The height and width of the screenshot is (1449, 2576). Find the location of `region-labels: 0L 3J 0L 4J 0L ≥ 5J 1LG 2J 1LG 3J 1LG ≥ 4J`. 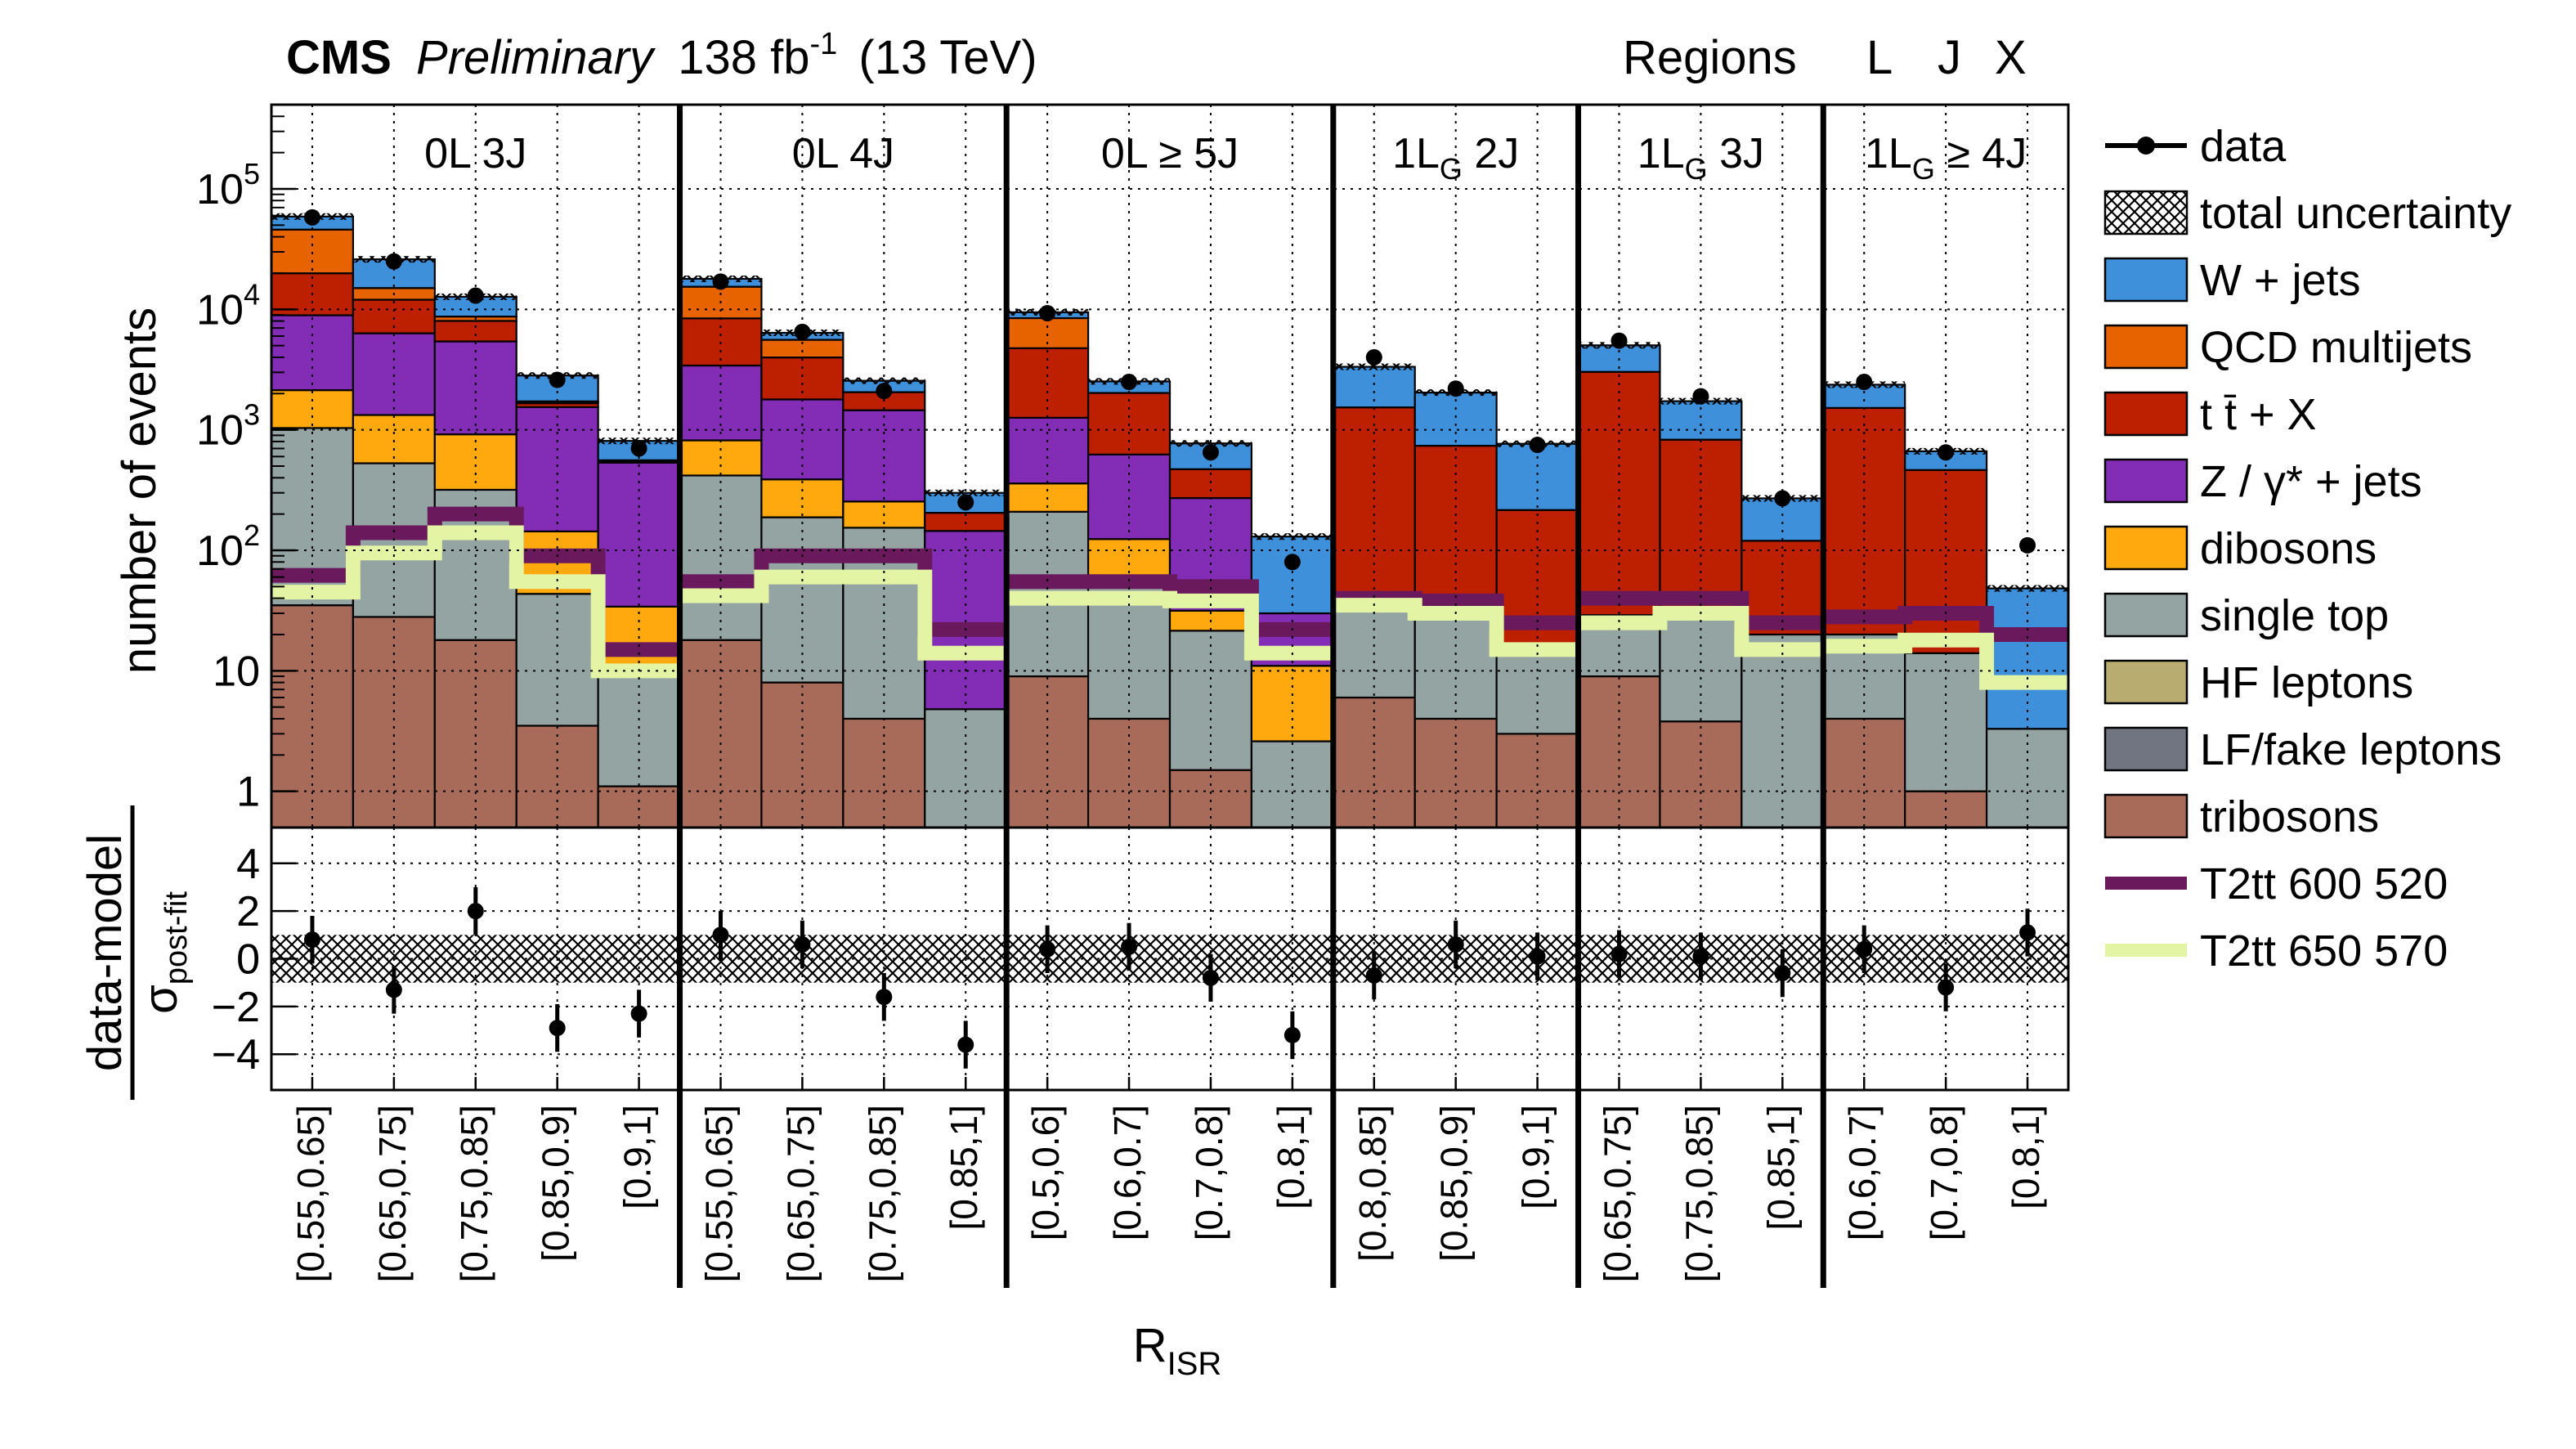

region-labels: 0L 3J 0L 4J 0L ≥ 5J 1LG 2J 1LG 3J 1LG ≥ 4J is located at coordinates (1226, 158).